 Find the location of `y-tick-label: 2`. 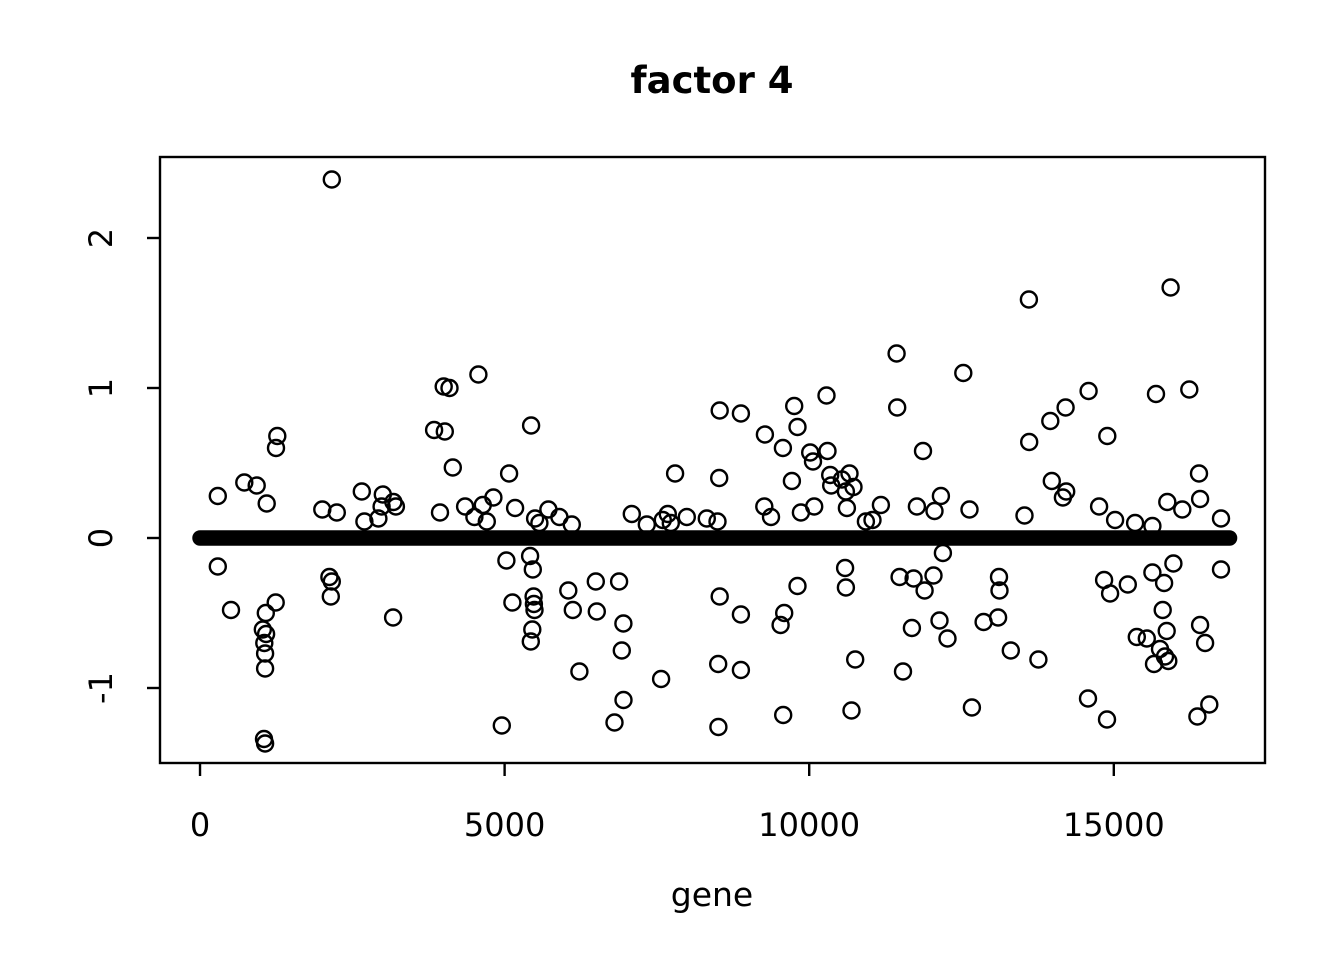

y-tick-label: 2 is located at coordinates (101, 238).